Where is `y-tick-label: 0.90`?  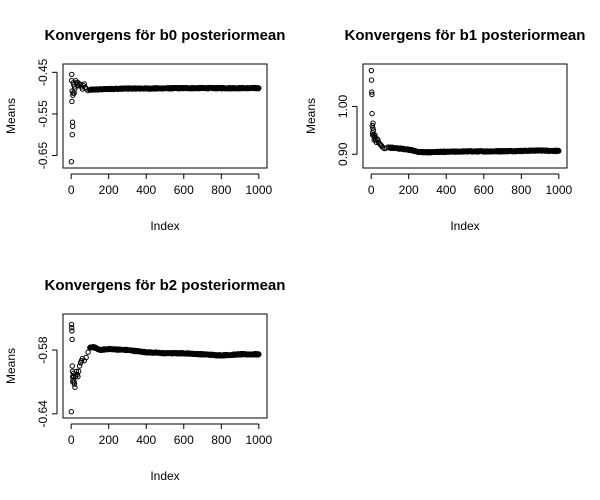
y-tick-label: 0.90 is located at coordinates (343, 154).